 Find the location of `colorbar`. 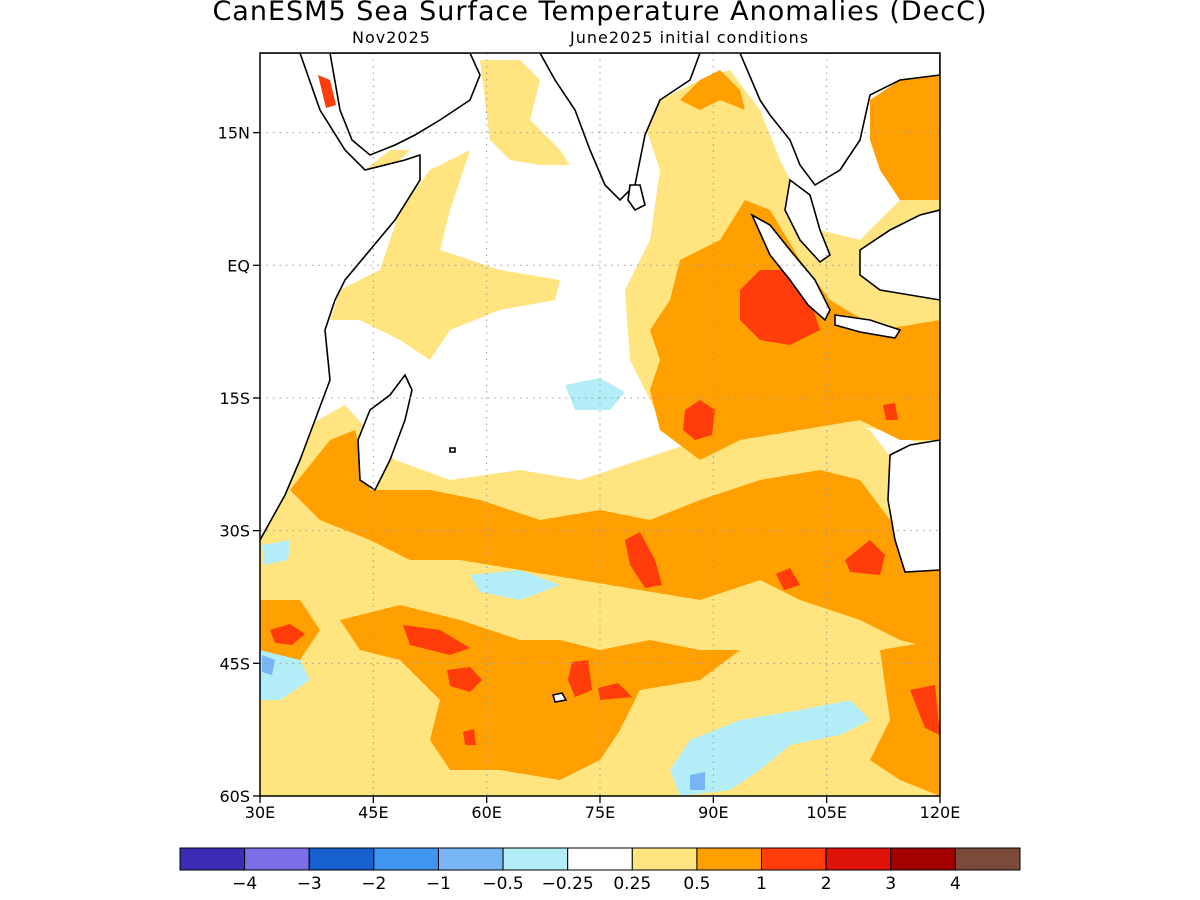

colorbar is located at coordinates (600, 859).